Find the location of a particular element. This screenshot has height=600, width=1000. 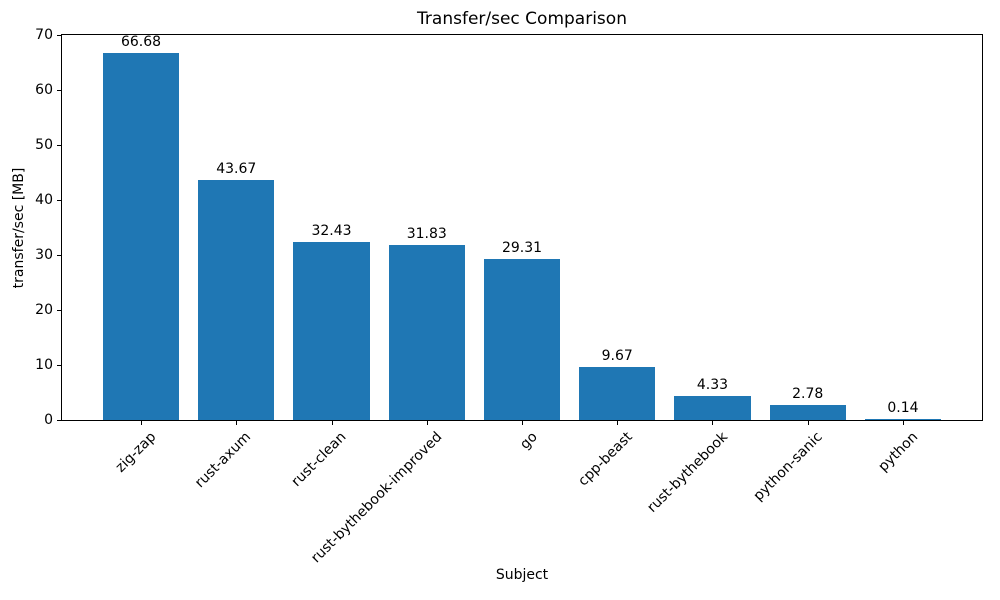

y-tick-label: 10 is located at coordinates (44, 365).